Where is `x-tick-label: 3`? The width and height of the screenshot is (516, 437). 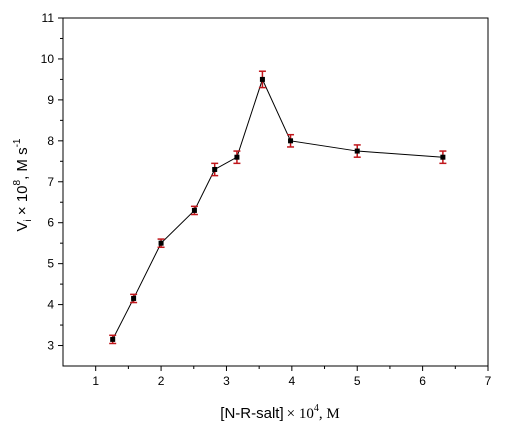
x-tick-label: 3 is located at coordinates (226, 381).